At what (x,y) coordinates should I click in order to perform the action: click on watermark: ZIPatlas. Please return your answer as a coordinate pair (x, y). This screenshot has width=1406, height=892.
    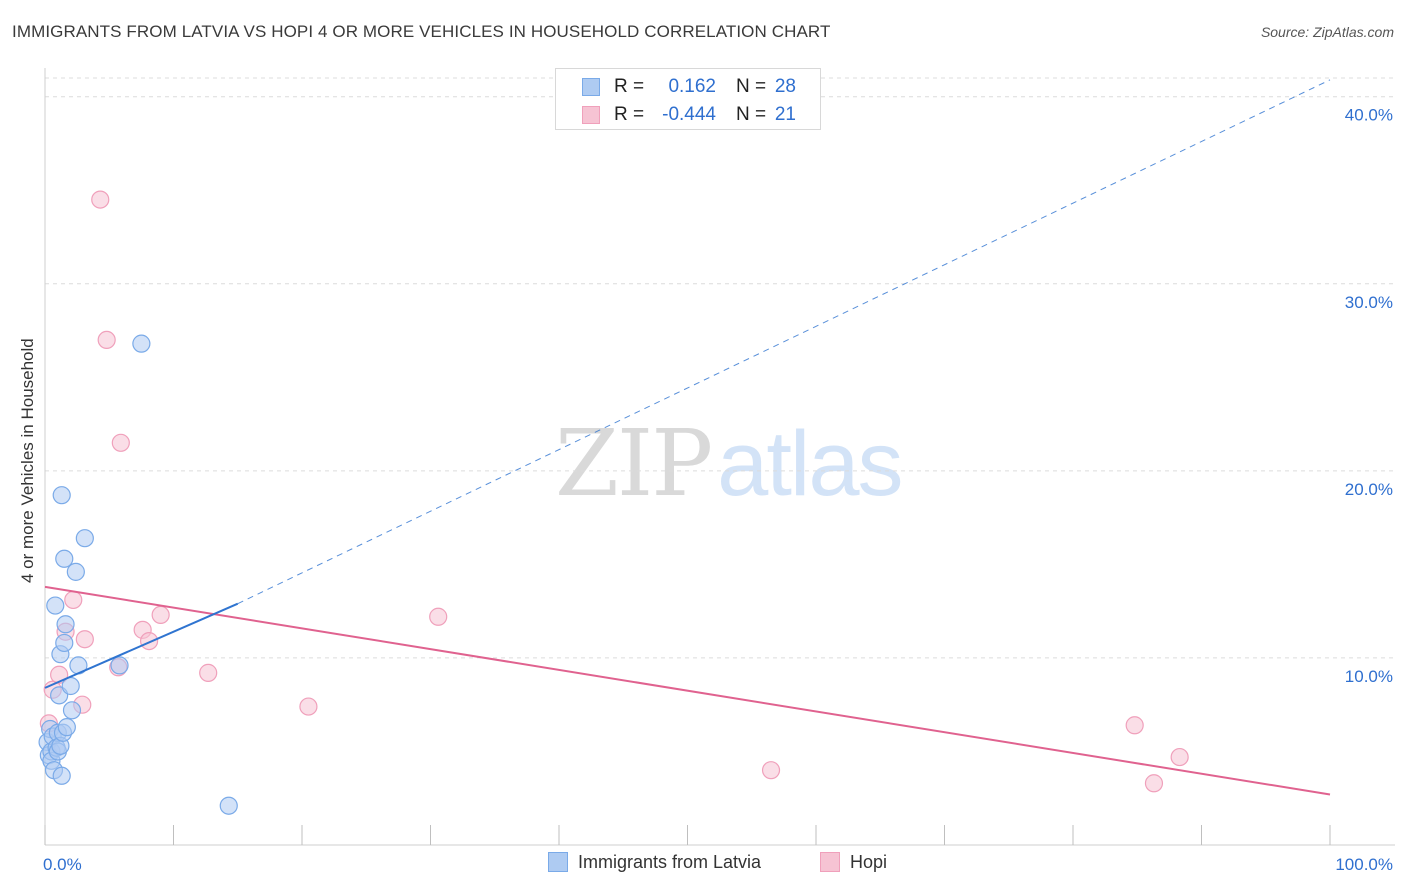
    Looking at the image, I should click on (729, 463).